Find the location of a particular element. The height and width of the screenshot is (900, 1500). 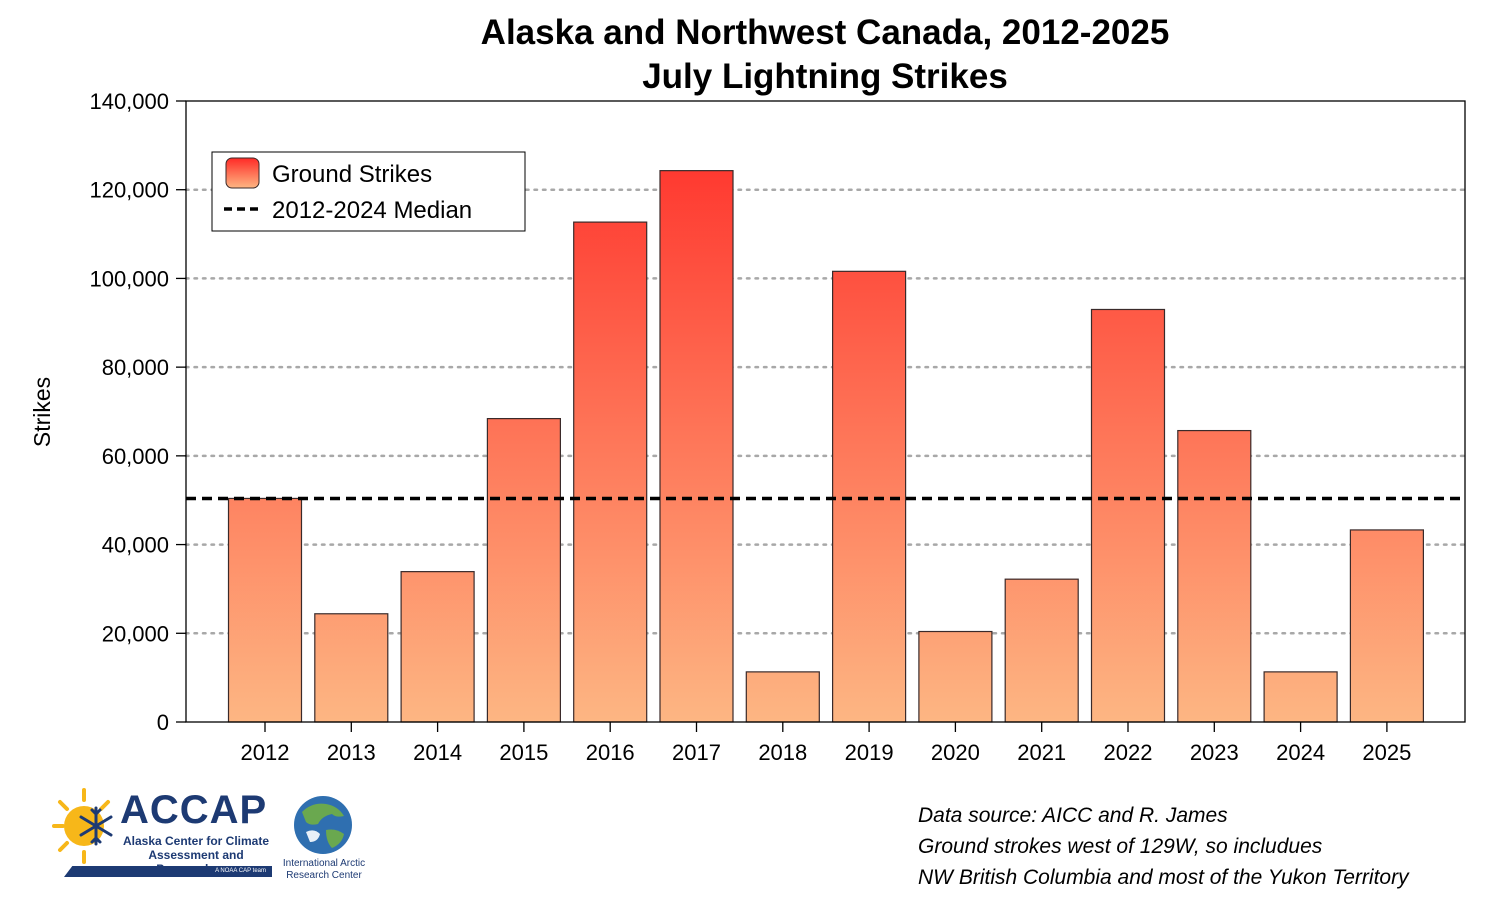

x-tick-label-2013: 2013 is located at coordinates (351, 752).